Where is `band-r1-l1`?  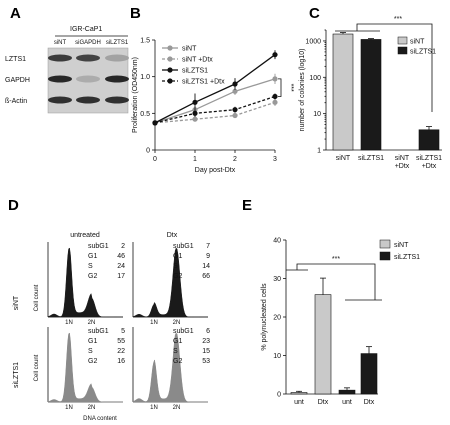 band-r1-l1 is located at coordinates (88, 79).